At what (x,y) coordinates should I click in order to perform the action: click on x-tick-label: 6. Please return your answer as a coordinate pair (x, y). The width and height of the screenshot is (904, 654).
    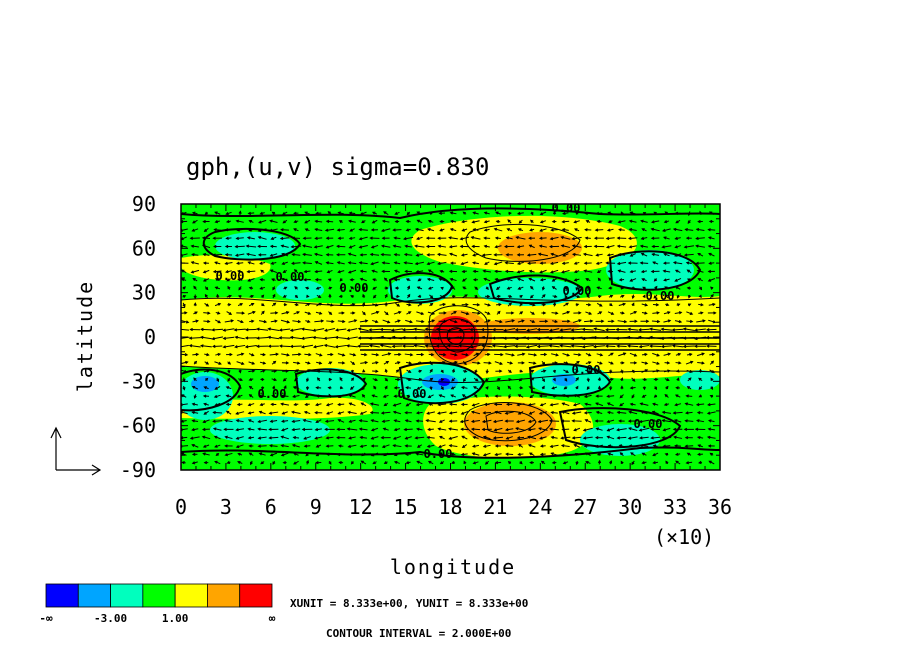
    Looking at the image, I should click on (271, 507).